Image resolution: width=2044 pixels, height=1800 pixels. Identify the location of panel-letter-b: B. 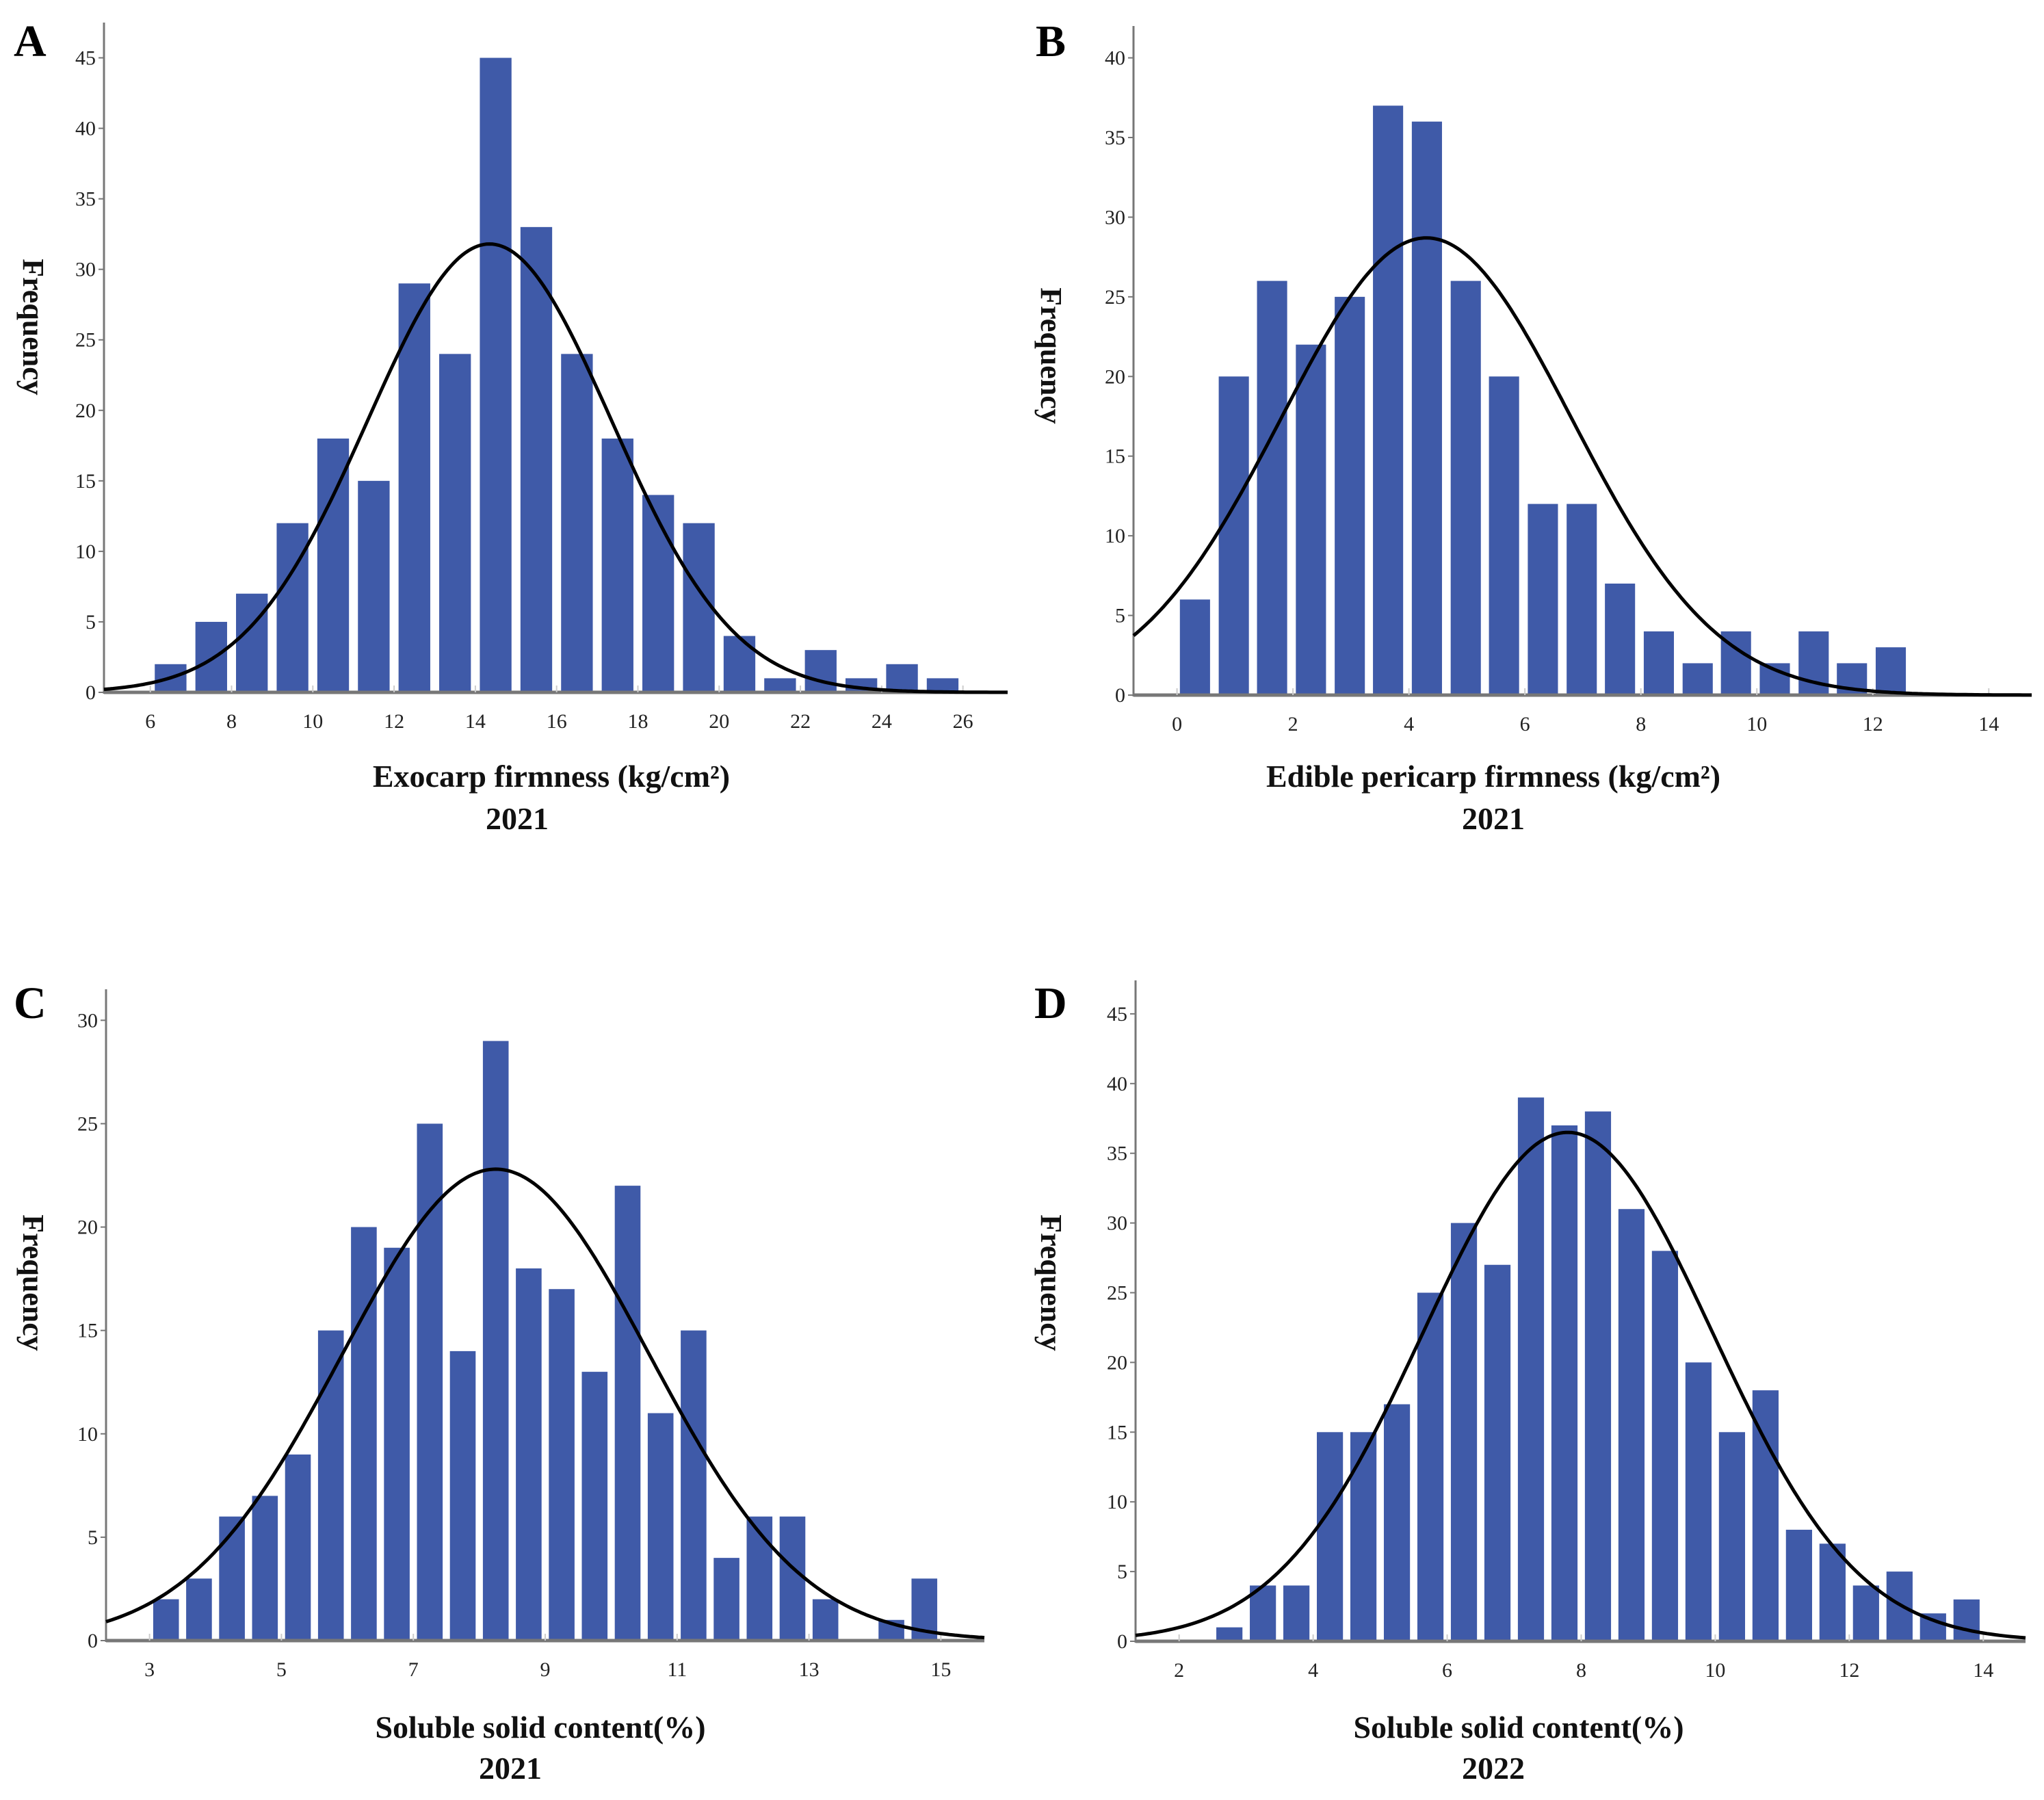
(1051, 41).